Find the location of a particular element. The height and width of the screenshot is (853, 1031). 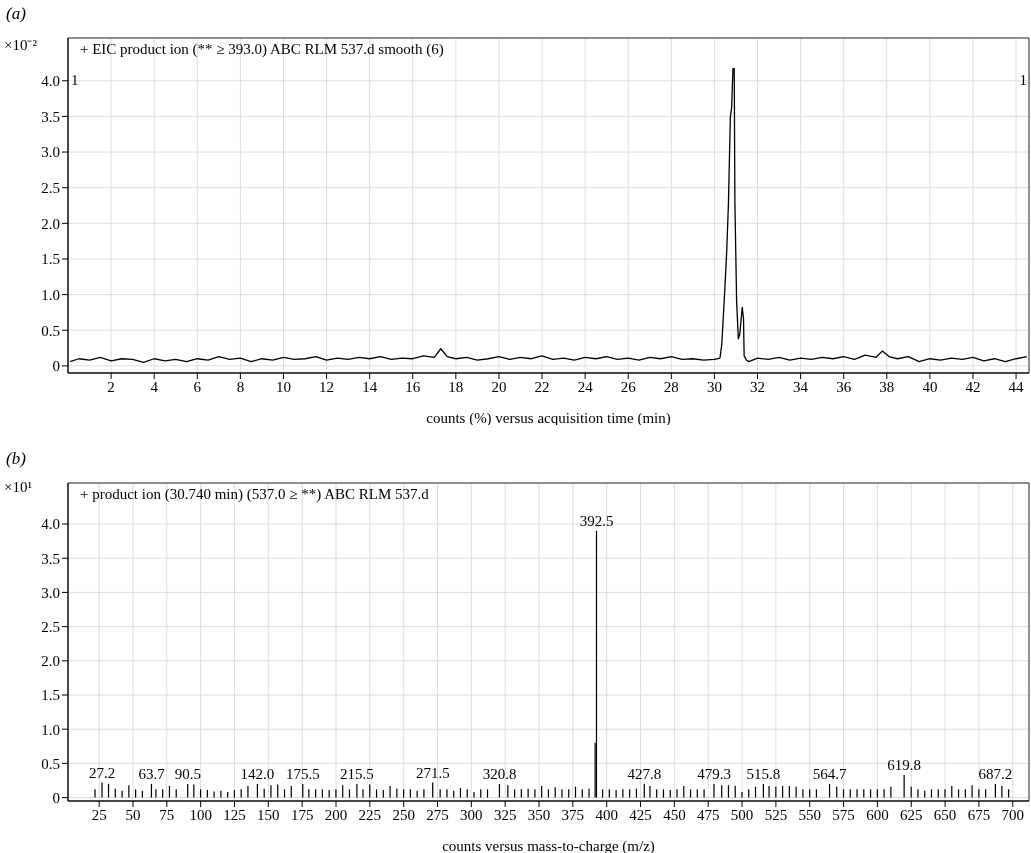

x-tick-label: 34 is located at coordinates (801, 386).